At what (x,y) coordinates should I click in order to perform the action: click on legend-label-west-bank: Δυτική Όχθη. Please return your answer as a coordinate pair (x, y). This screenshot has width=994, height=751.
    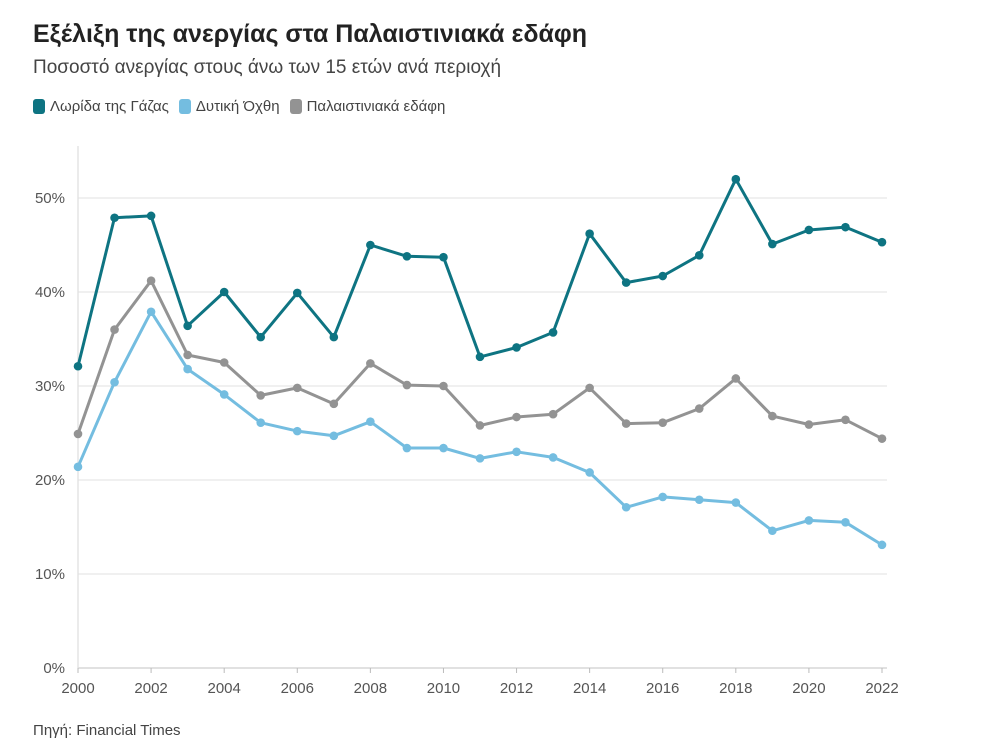
    Looking at the image, I should click on (237, 106).